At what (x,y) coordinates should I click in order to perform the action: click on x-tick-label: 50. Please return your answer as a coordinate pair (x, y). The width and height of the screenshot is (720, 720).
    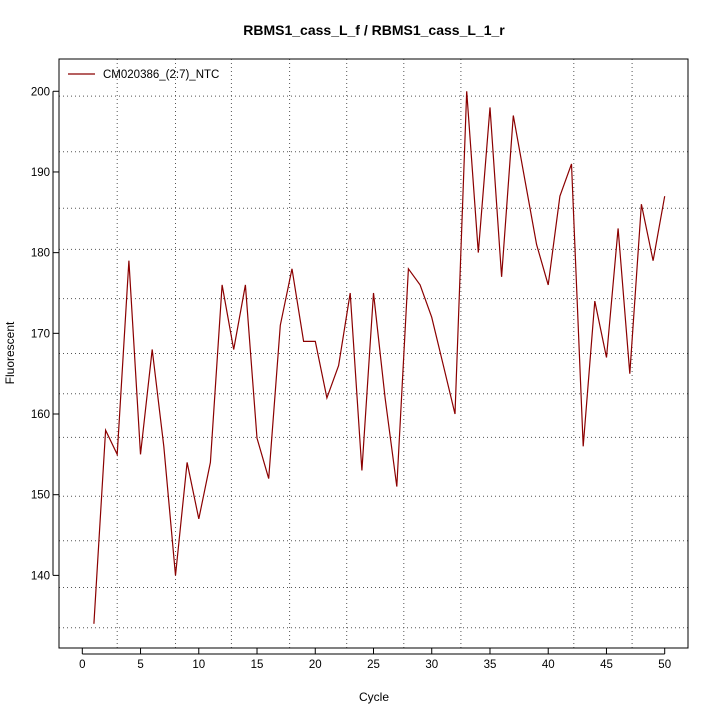
    Looking at the image, I should click on (664, 665).